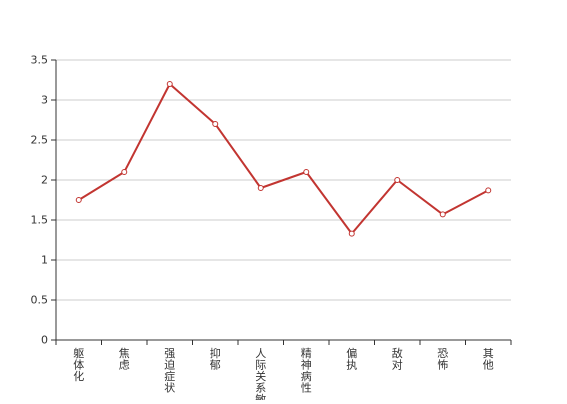 The image size is (567, 404). What do you see at coordinates (260, 373) in the screenshot?
I see `x-tick-label: 人际关系敏感` at bounding box center [260, 373].